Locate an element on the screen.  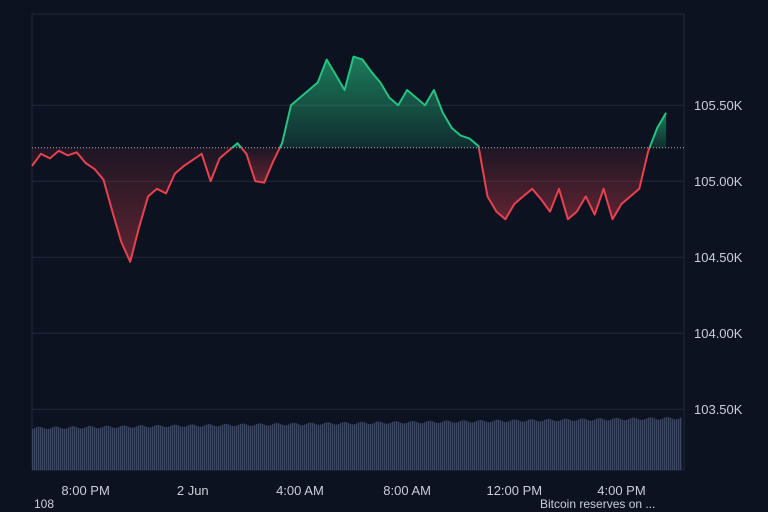
y-tick-label: 105.50K is located at coordinates (718, 105).